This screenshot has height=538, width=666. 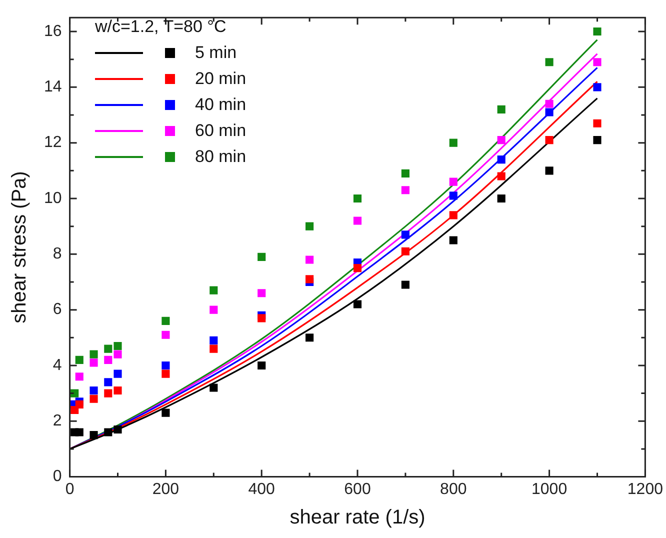 I want to click on y-tick-label: 2, so click(x=57, y=421).